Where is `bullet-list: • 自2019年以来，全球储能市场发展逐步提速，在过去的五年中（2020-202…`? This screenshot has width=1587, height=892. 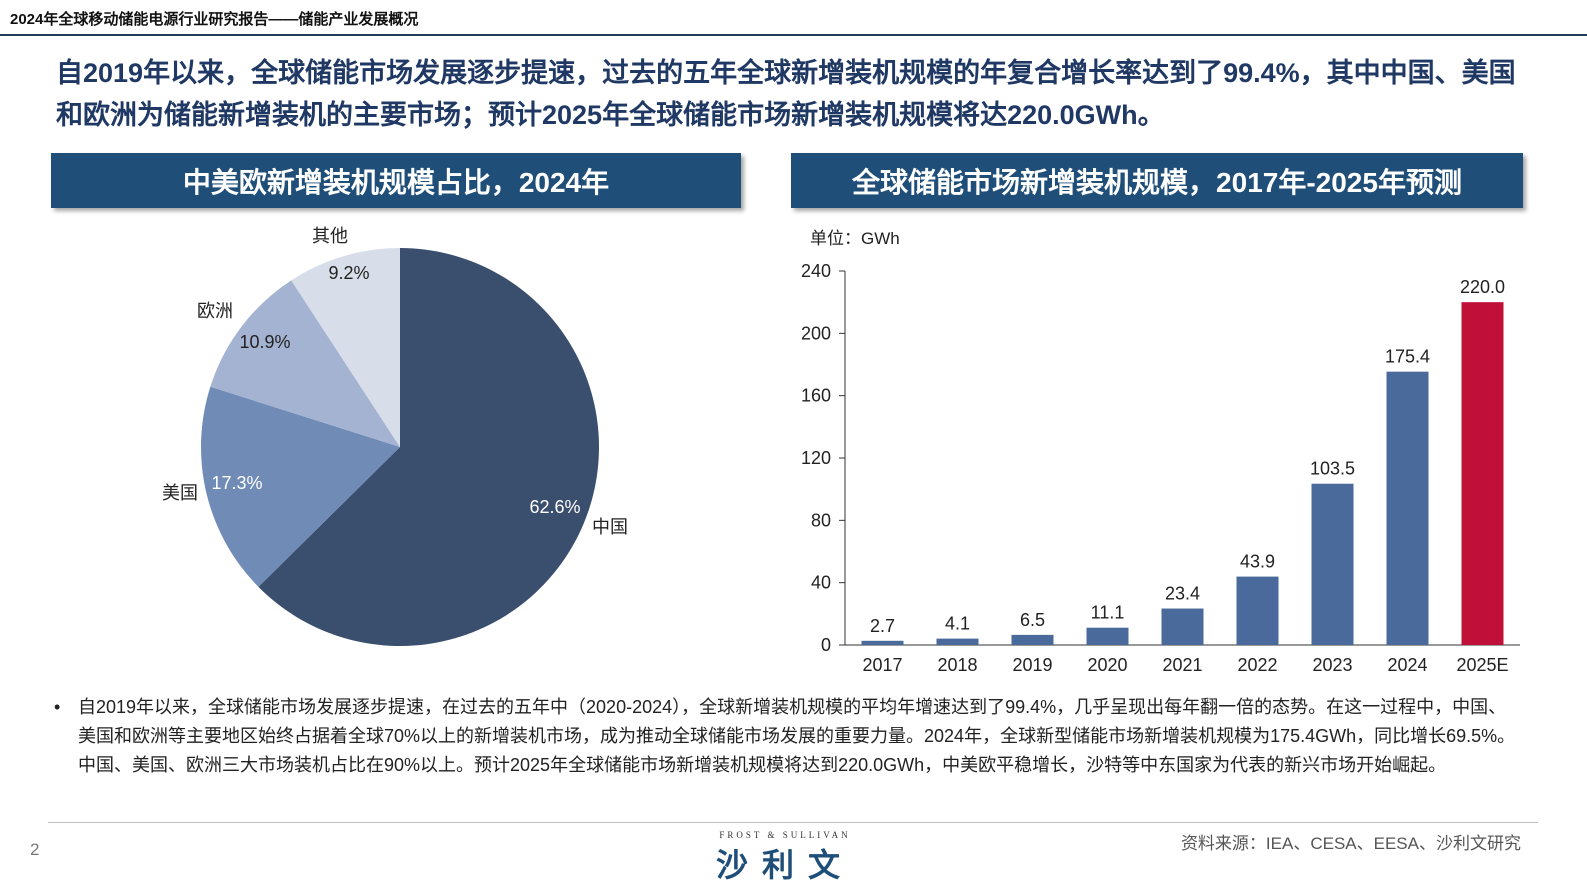
bullet-list: • 自2019年以来，全球储能市场发展逐步提速，在过去的五年中（2020-202… is located at coordinates (789, 736).